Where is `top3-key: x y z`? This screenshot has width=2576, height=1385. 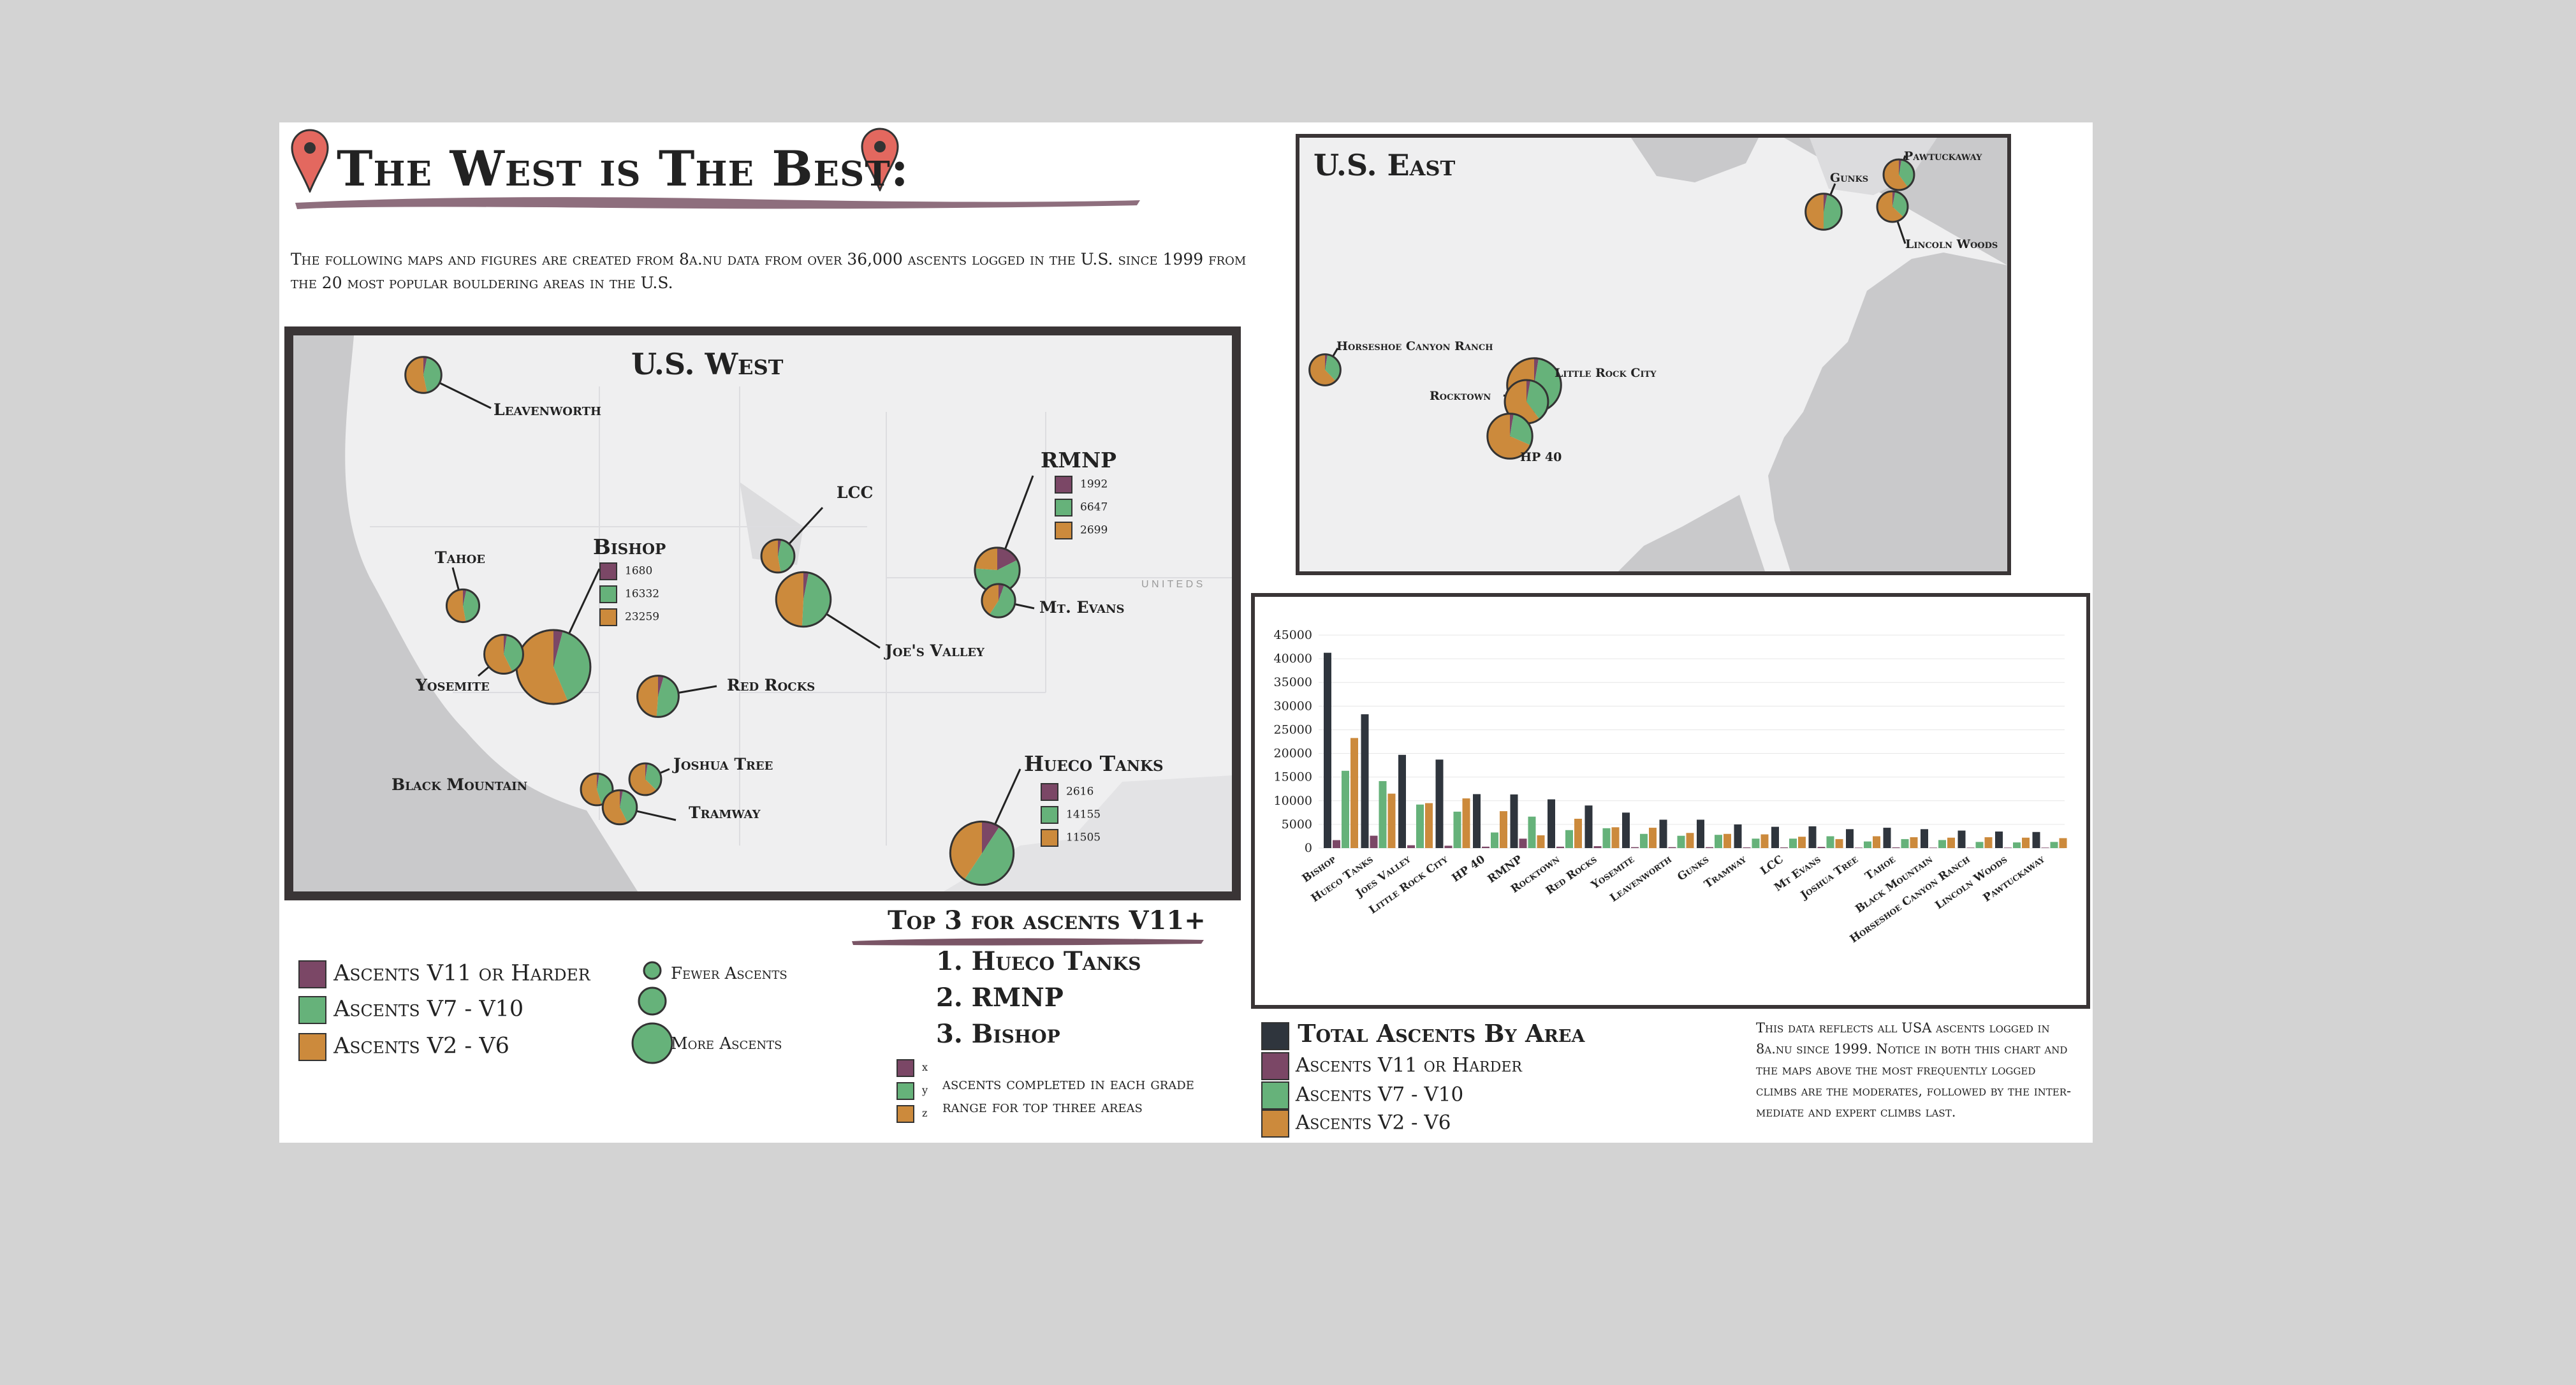
top3-key: x y z is located at coordinates (912, 1090).